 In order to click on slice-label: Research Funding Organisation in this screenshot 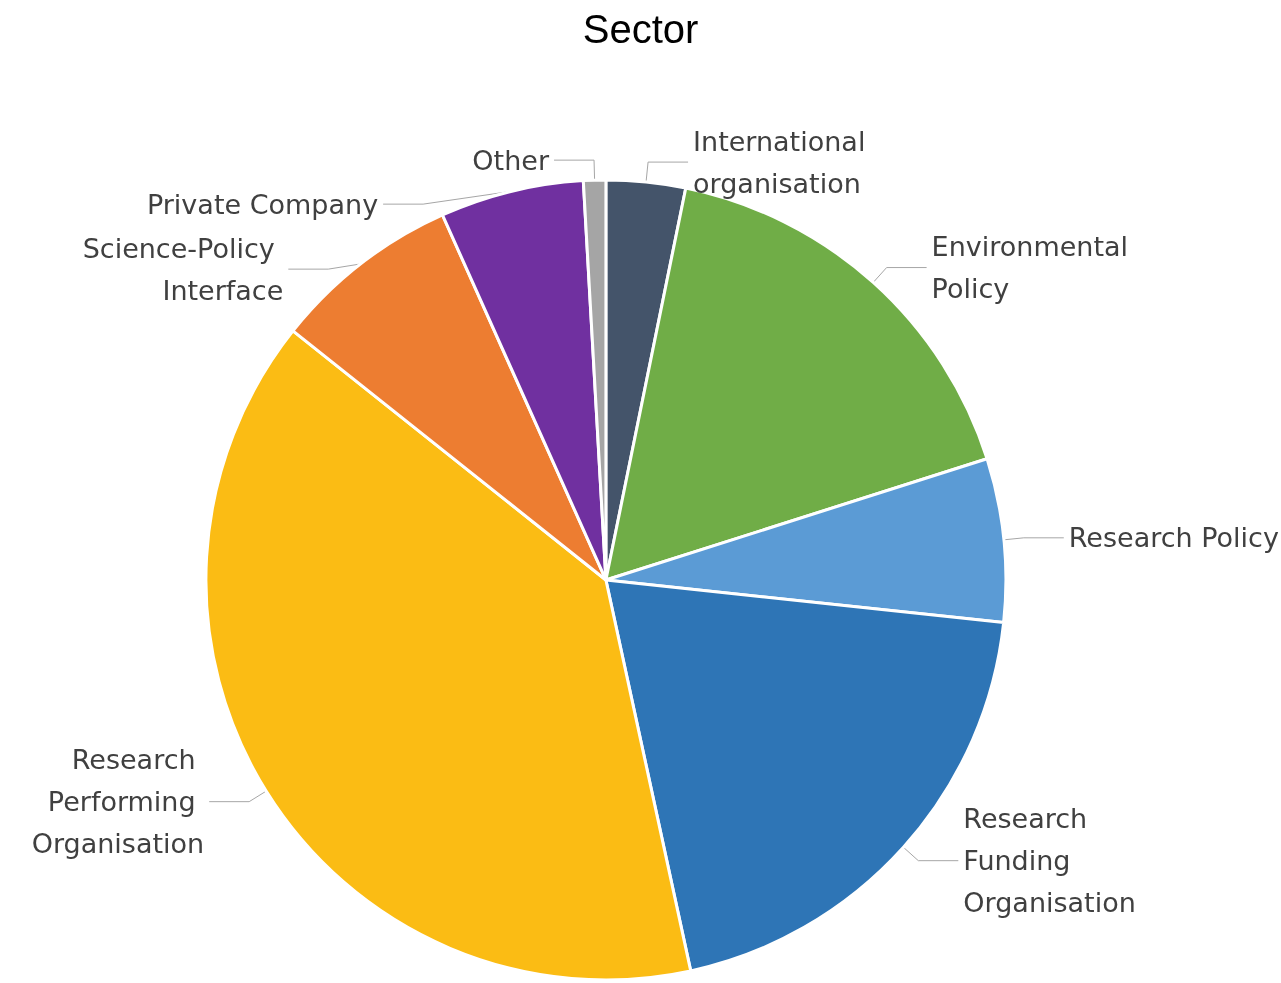, I will do `click(1049, 861)`.